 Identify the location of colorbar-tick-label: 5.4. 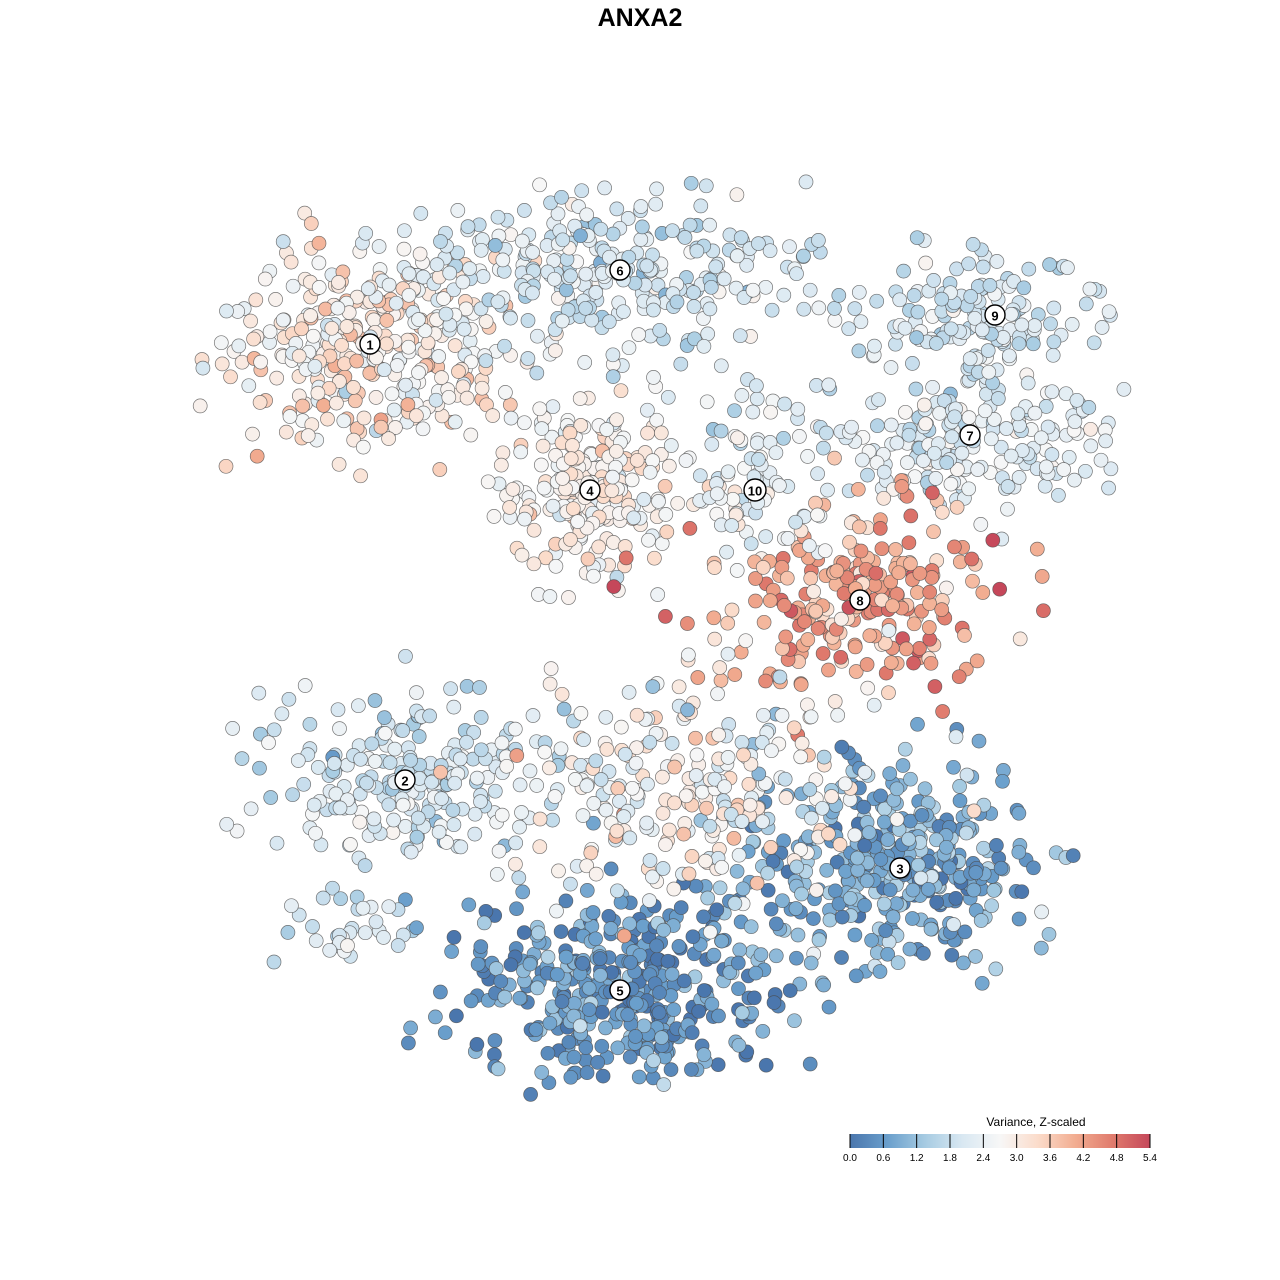
(1150, 1158).